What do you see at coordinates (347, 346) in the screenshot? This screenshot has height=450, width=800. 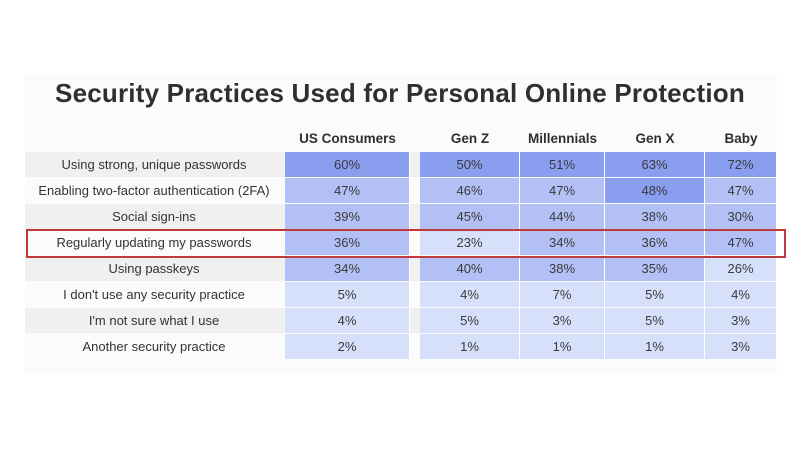 I see `table-cell: 2%` at bounding box center [347, 346].